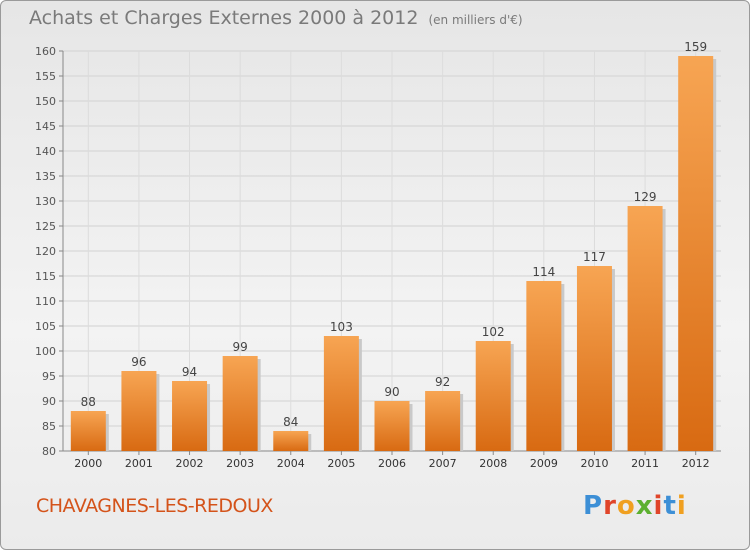 The height and width of the screenshot is (550, 750). I want to click on x-tick-label: 2002, so click(190, 463).